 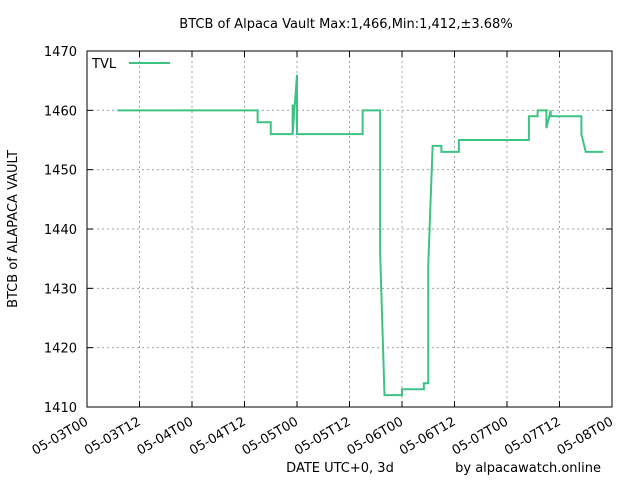 I want to click on legend-label-tvl: TVL, so click(x=104, y=64).